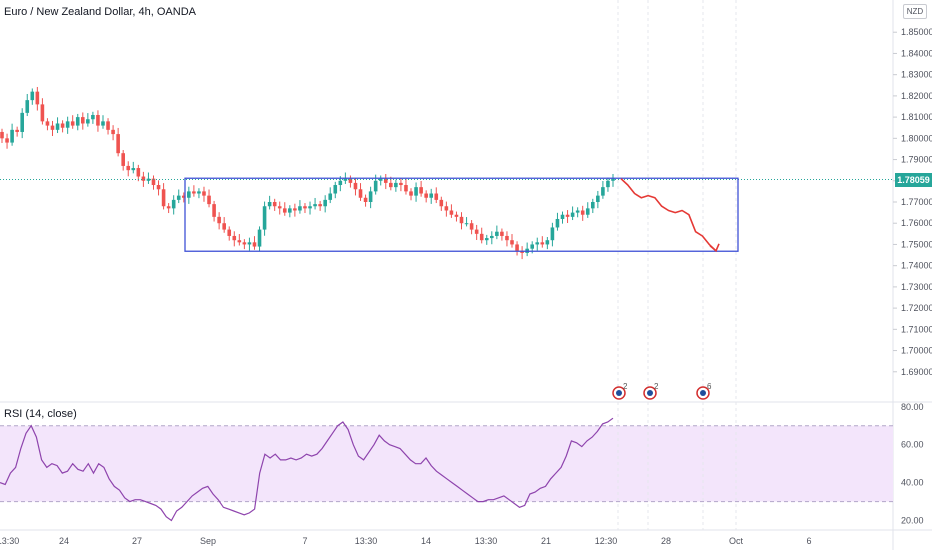  I want to click on time-tick-label: 24, so click(64, 541).